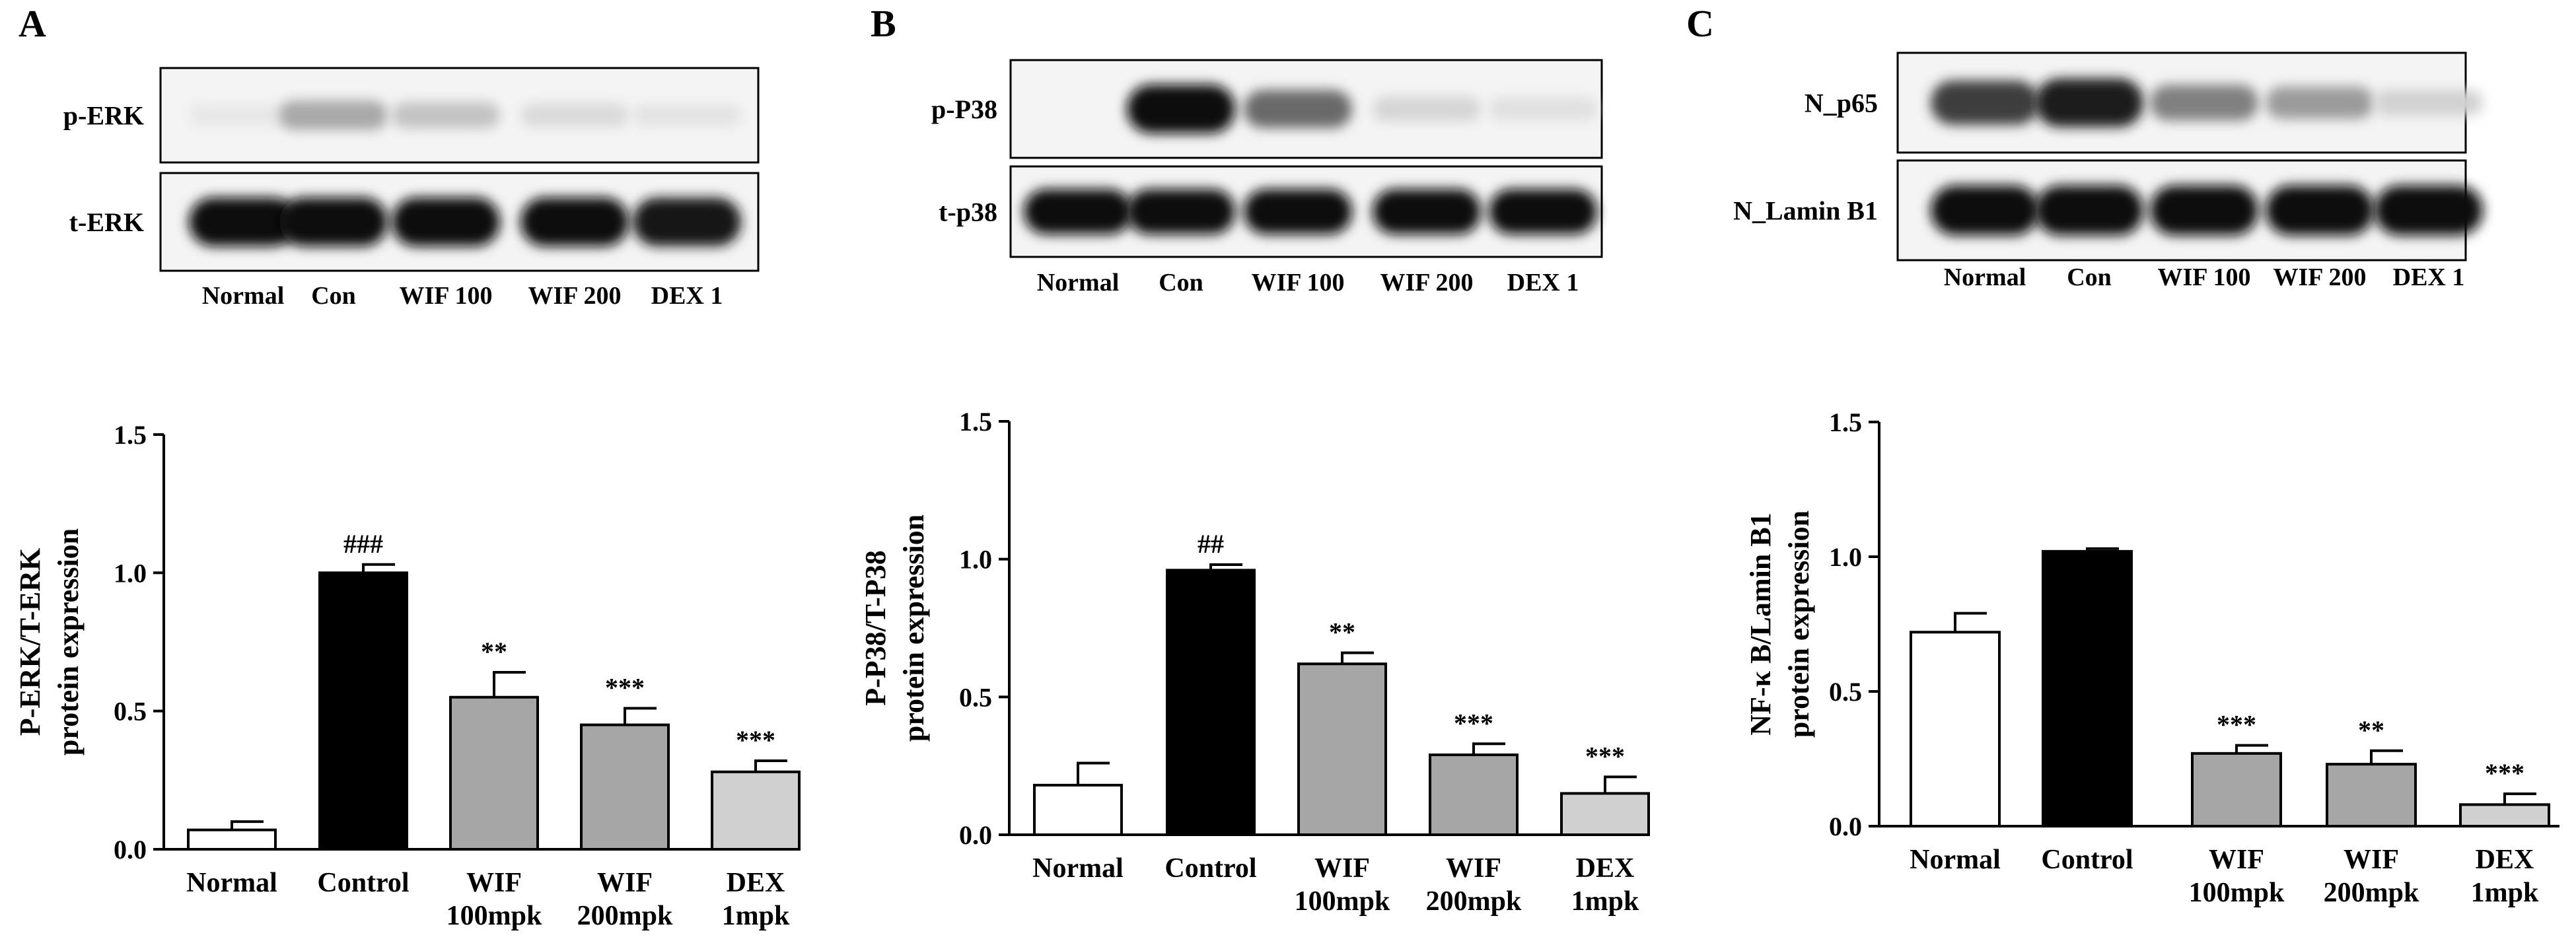 Image resolution: width=2576 pixels, height=949 pixels. I want to click on blot-row-label: p-ERK, so click(104, 116).